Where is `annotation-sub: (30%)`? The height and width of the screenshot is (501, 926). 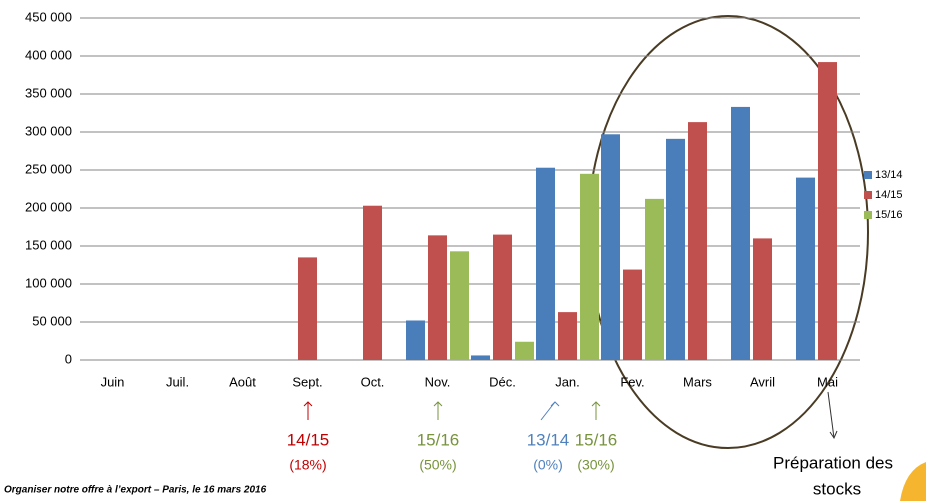 annotation-sub: (30%) is located at coordinates (595, 465).